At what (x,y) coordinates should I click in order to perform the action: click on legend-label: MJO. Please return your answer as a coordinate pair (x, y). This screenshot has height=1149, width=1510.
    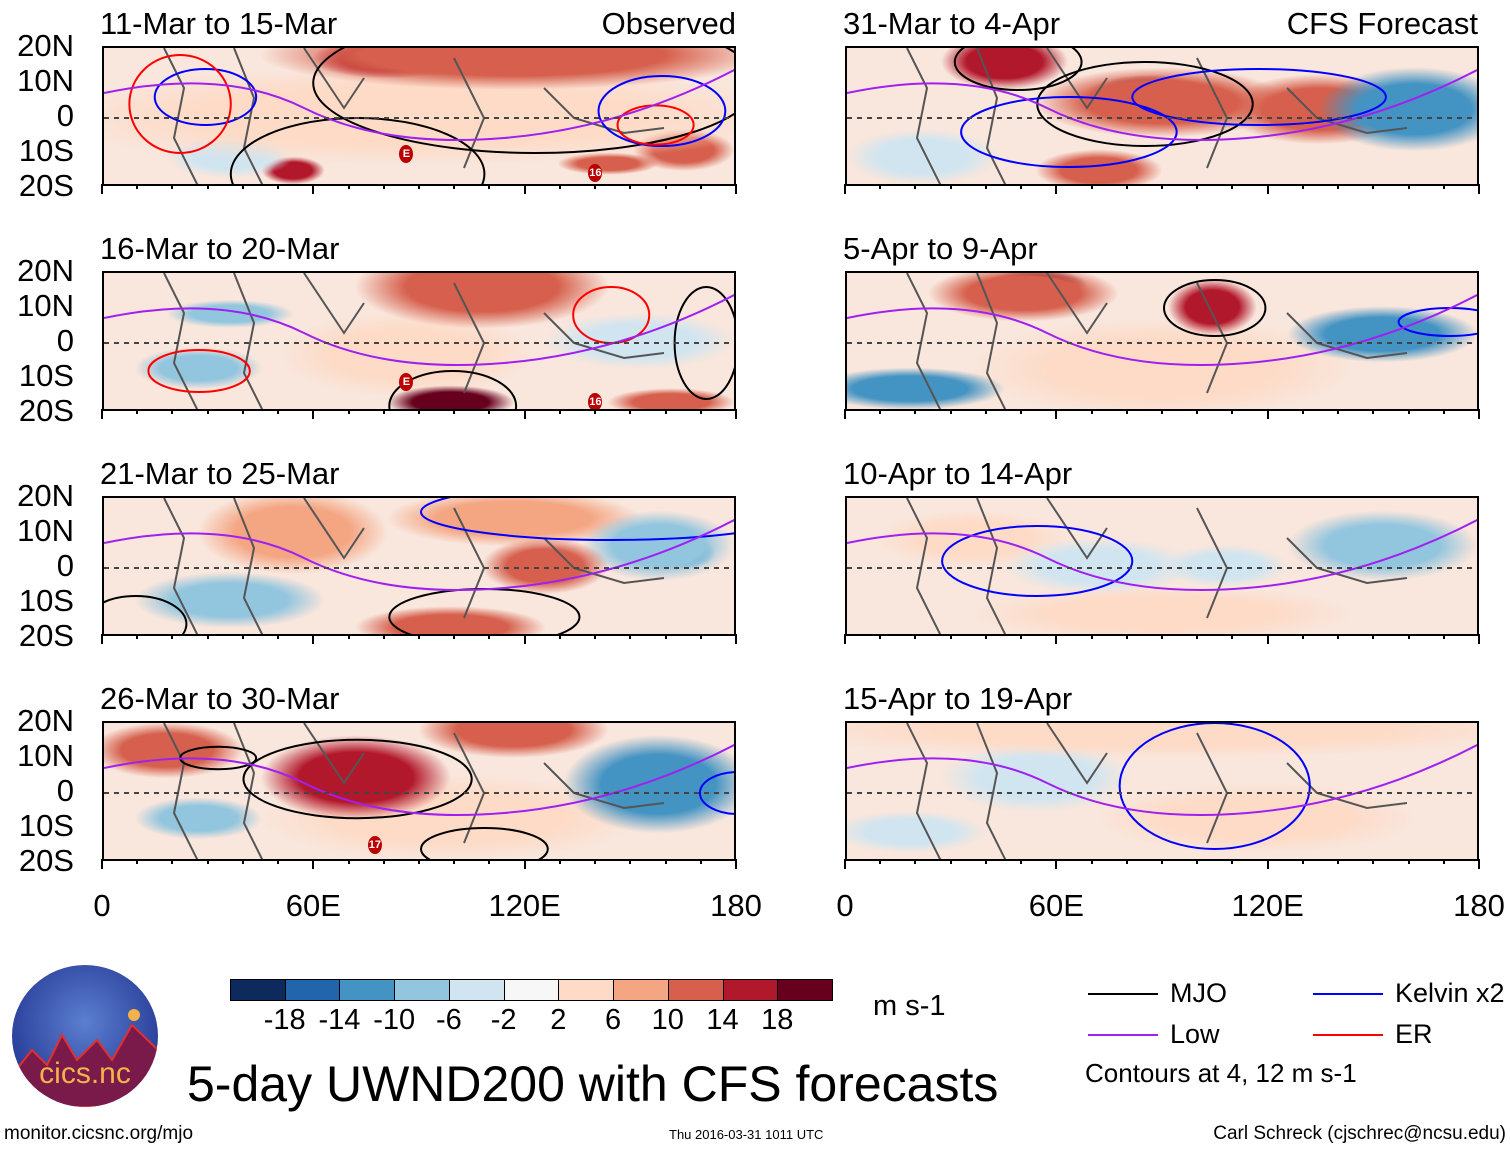
    Looking at the image, I should click on (1198, 993).